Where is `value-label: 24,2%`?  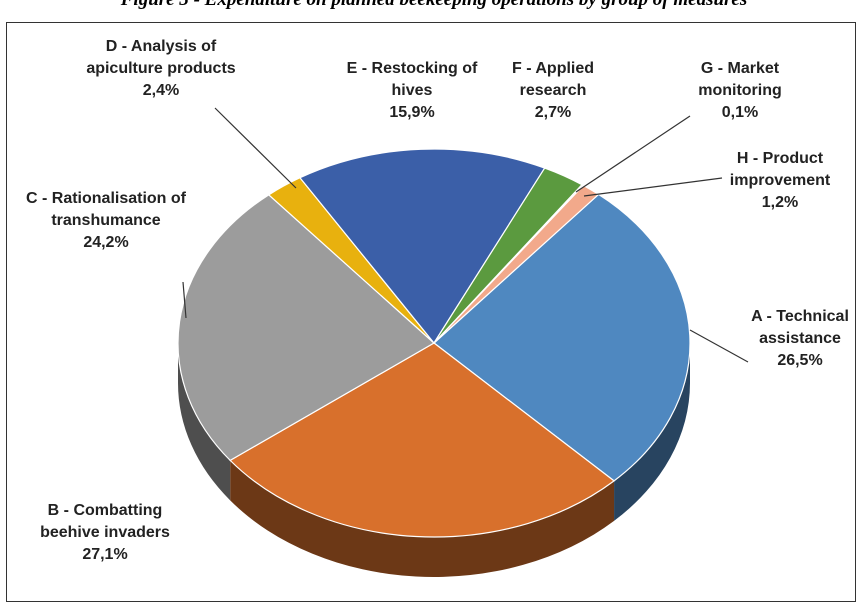 value-label: 24,2% is located at coordinates (106, 242).